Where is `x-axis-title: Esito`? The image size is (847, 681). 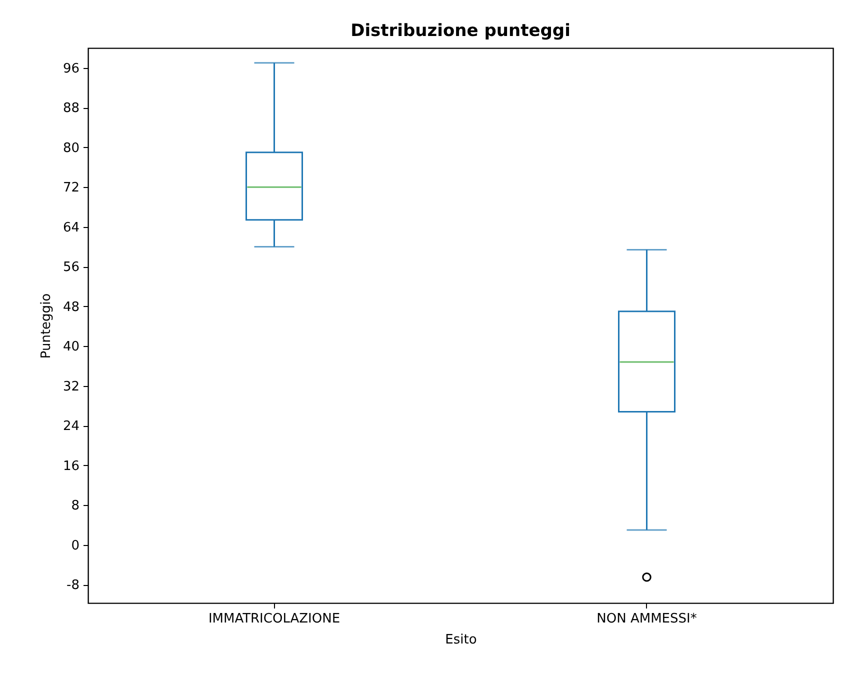 x-axis-title: Esito is located at coordinates (461, 640).